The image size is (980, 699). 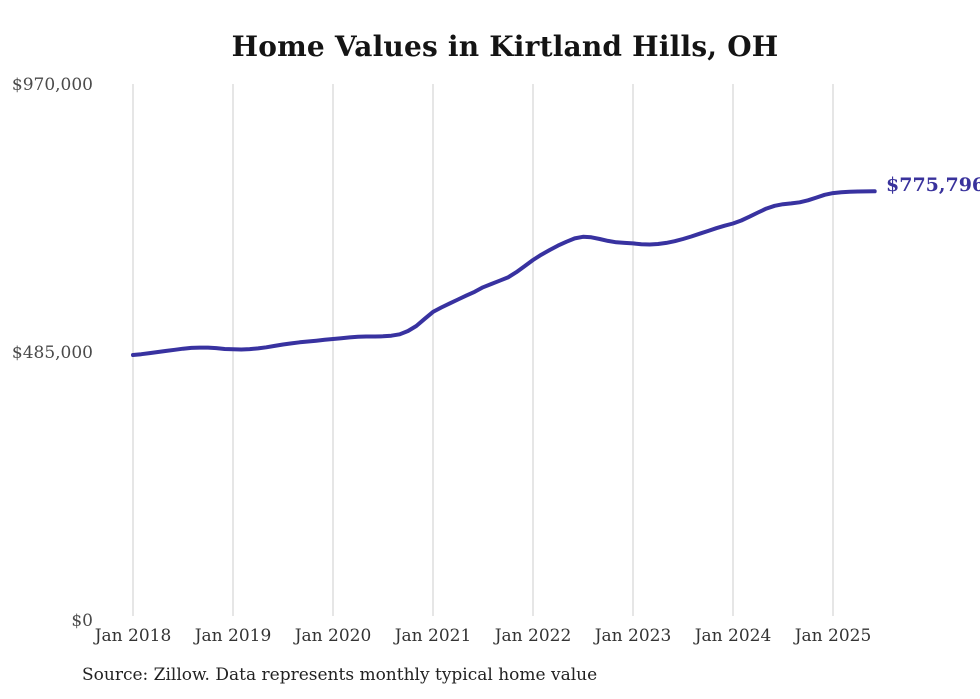 I want to click on end-value-label: $775,796, so click(x=933, y=185).